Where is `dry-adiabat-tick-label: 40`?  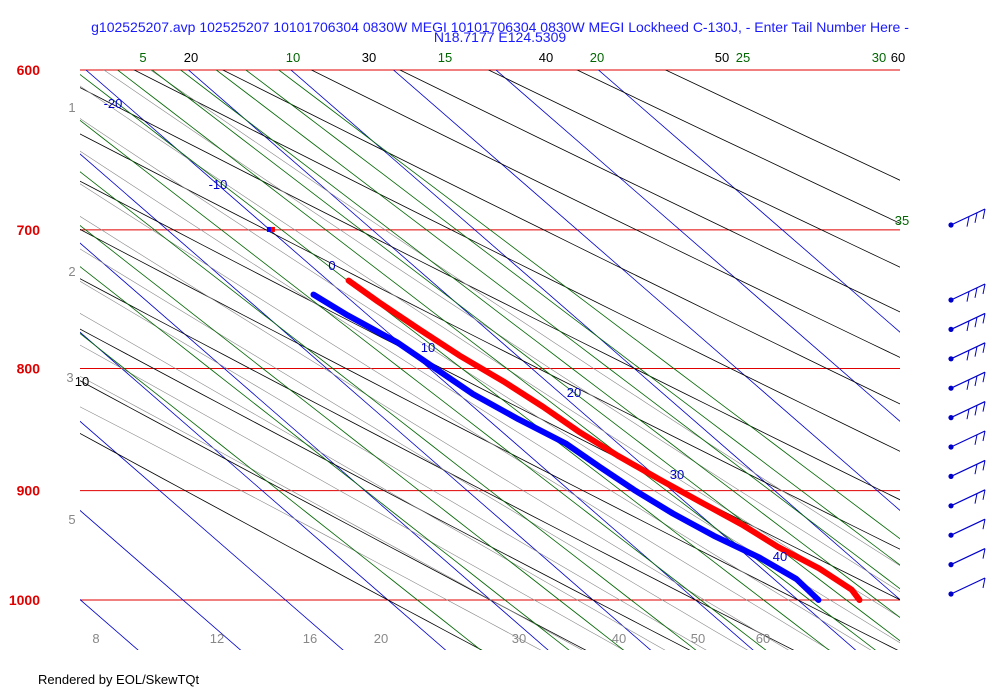
dry-adiabat-tick-label: 40 is located at coordinates (546, 57).